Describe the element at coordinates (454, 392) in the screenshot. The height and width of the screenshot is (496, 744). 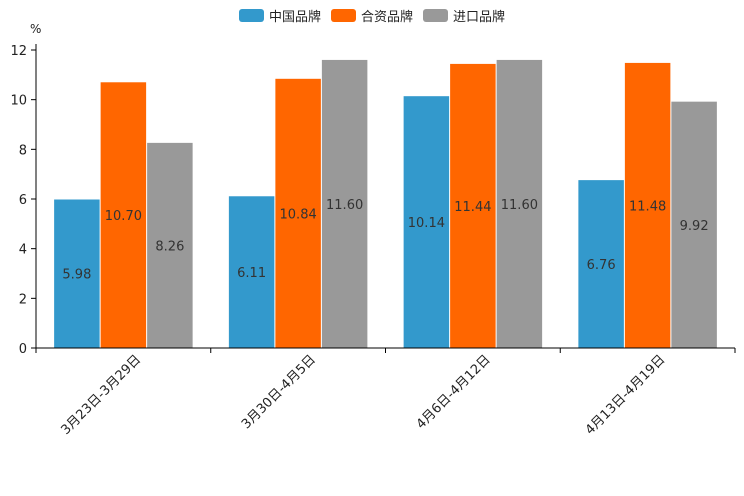
I see `x-category-label: 4月6日-4月12日` at that location.